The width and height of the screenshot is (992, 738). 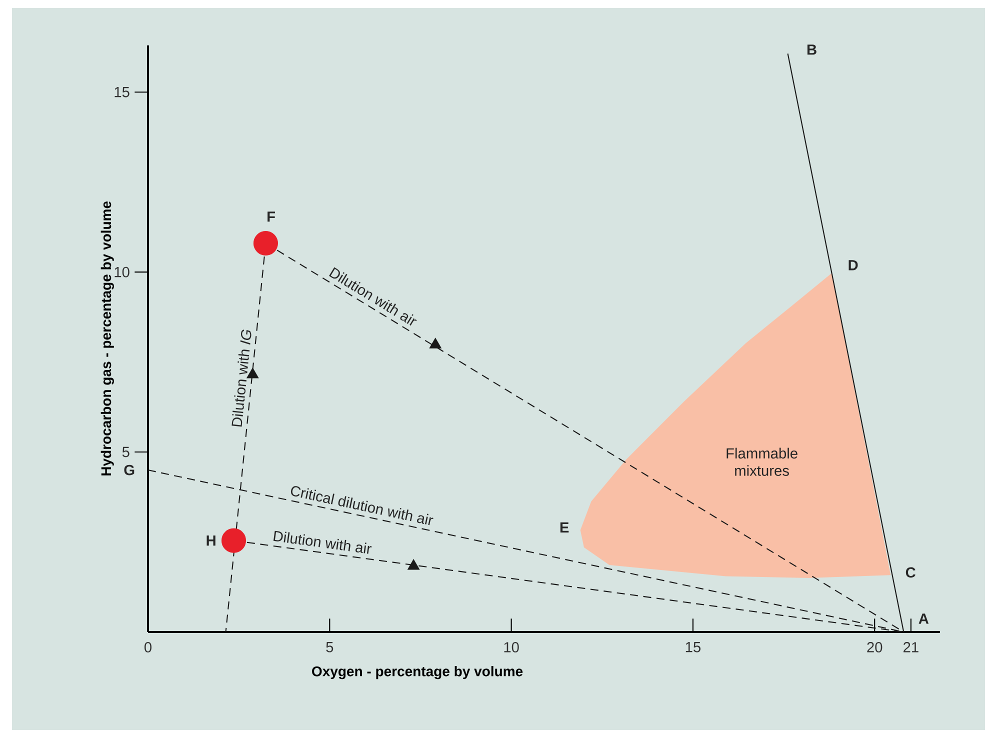 What do you see at coordinates (762, 462) in the screenshot?
I see `annotation: Flammable mixtures` at bounding box center [762, 462].